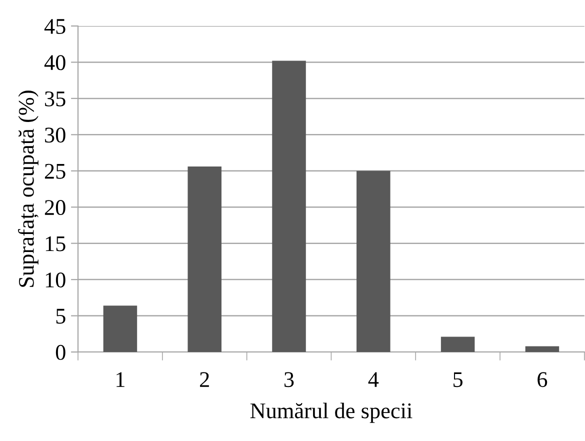 Image resolution: width=585 pixels, height=441 pixels. What do you see at coordinates (55, 98) in the screenshot?
I see `y-tick-label: 35` at bounding box center [55, 98].